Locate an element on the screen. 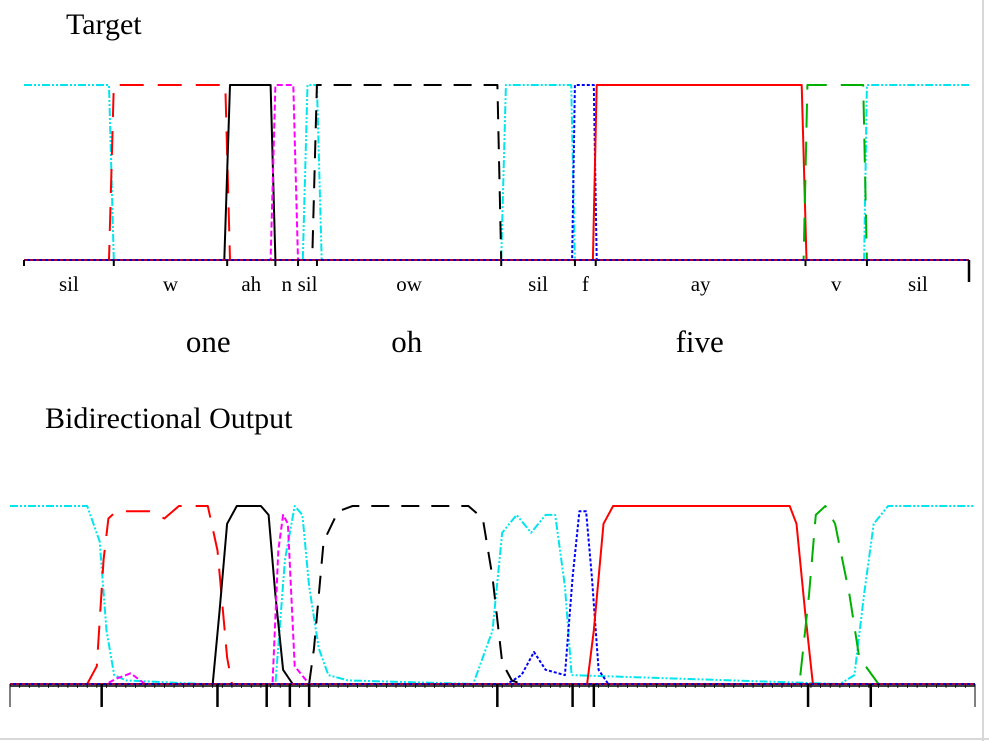 This screenshot has width=989, height=741. target-phone-label: w is located at coordinates (171, 284).